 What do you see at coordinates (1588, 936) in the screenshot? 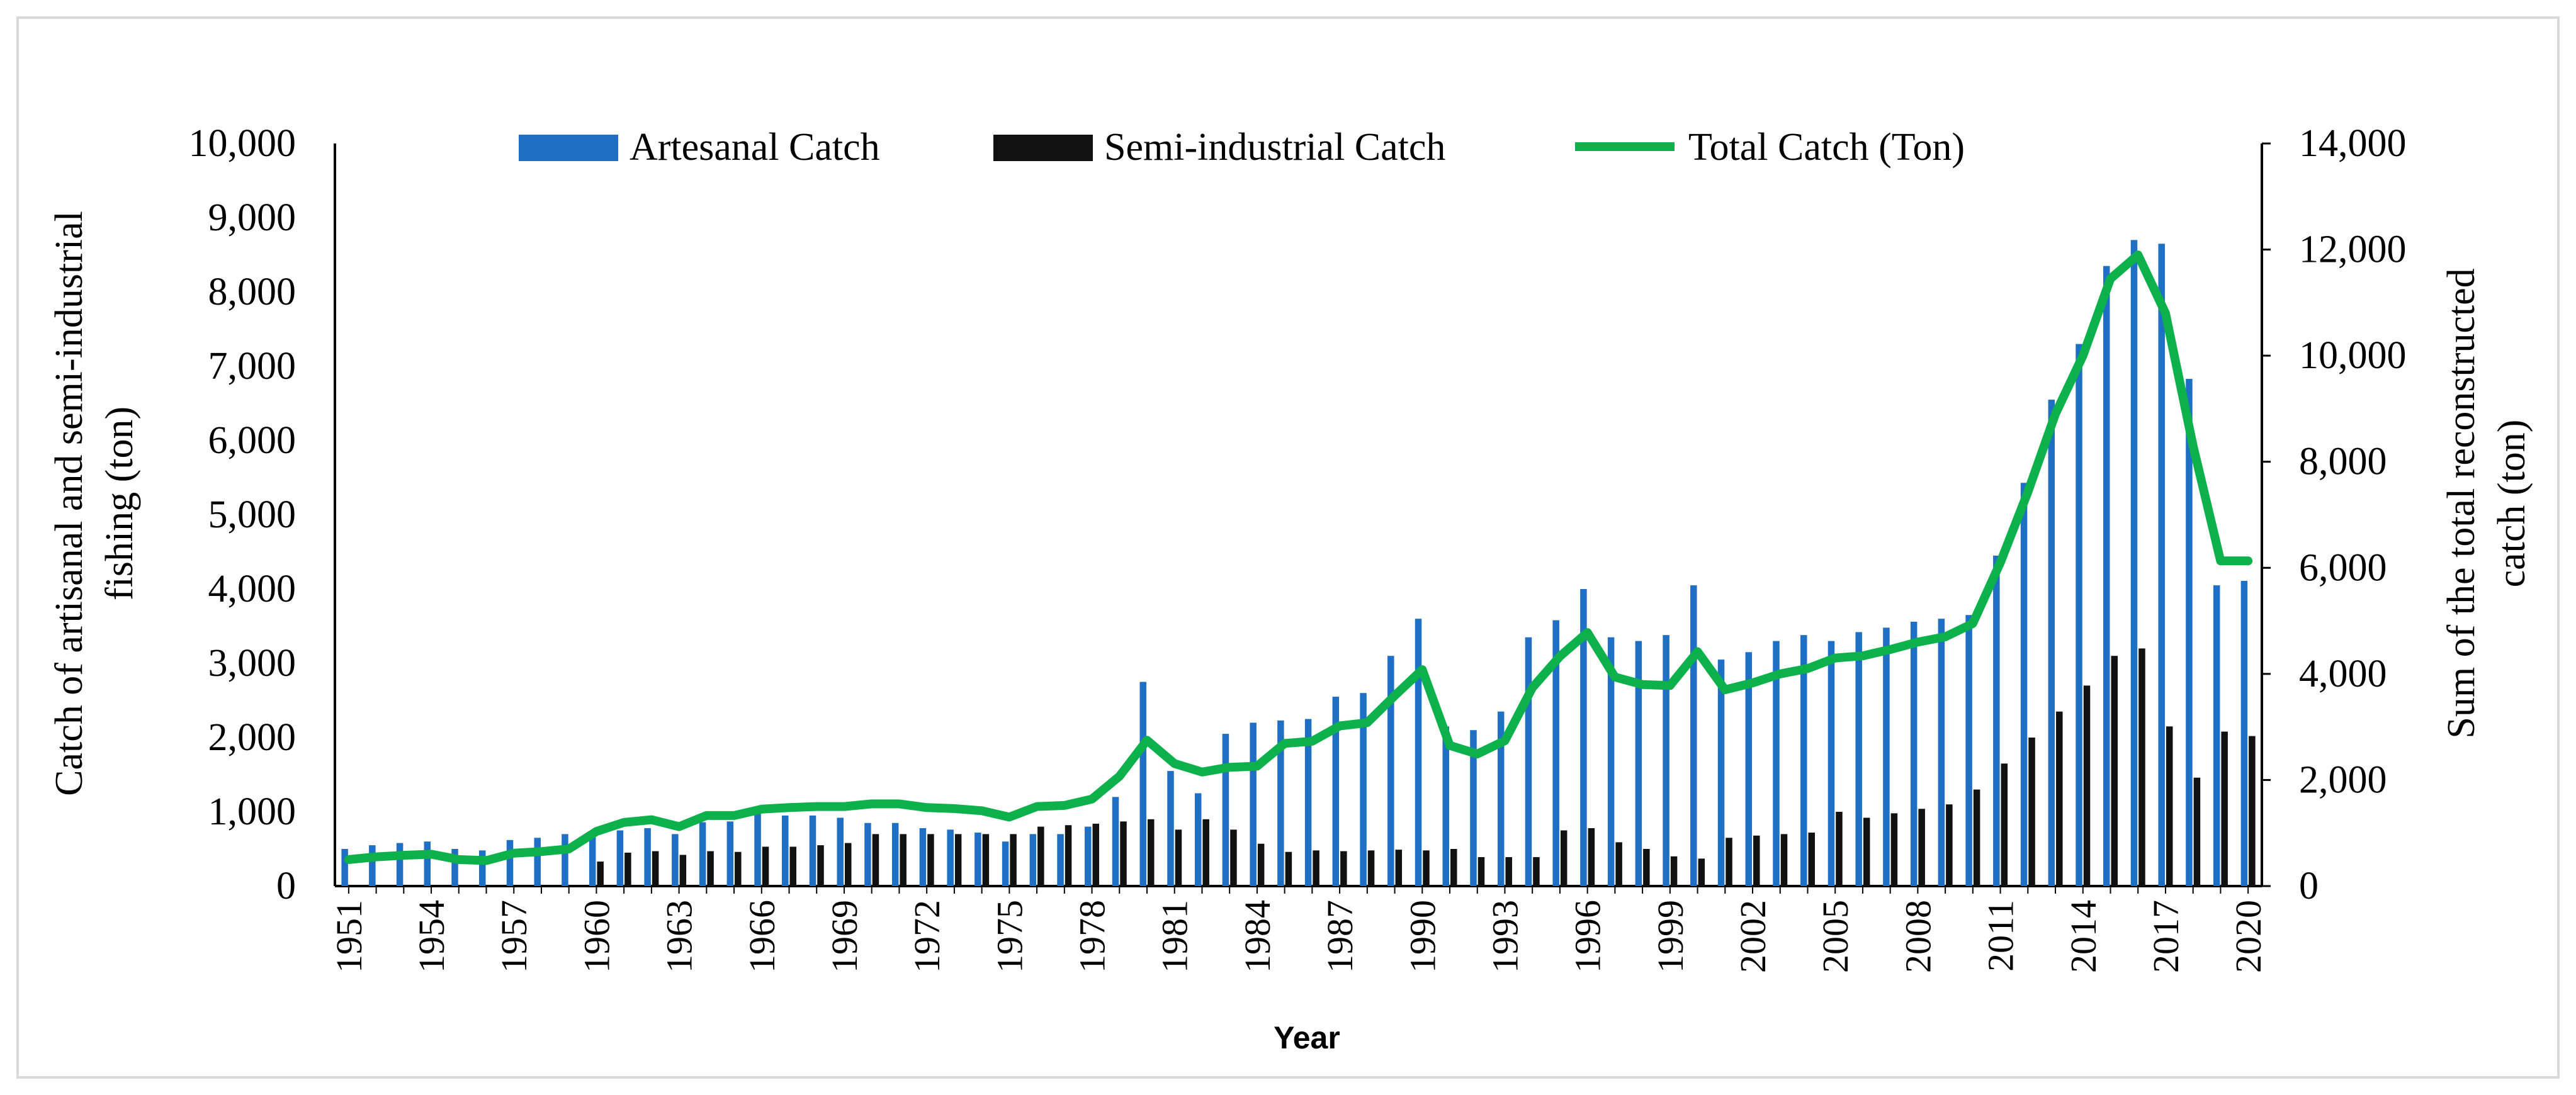
I see `x-tick-label: 1996` at bounding box center [1588, 936].